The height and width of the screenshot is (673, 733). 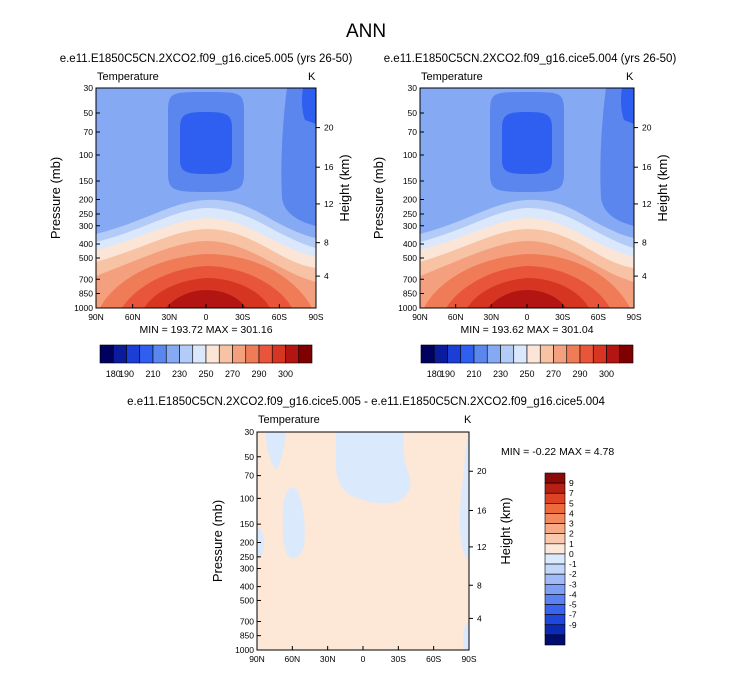 What do you see at coordinates (571, 544) in the screenshot?
I see `colorbar-label: 1` at bounding box center [571, 544].